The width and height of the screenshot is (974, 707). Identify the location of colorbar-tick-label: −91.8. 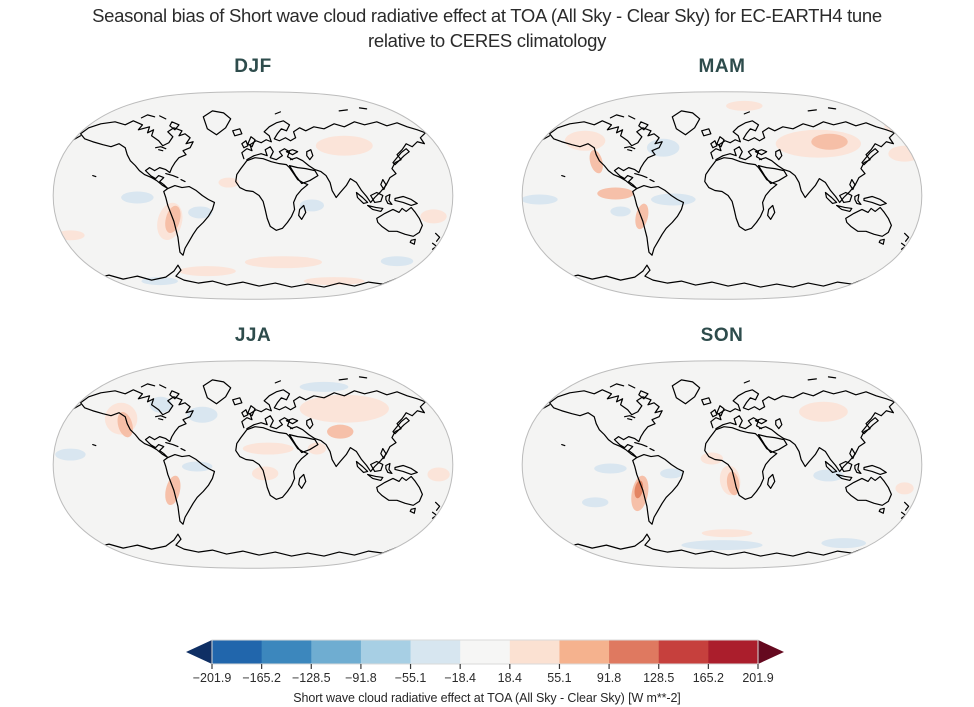
(361, 678).